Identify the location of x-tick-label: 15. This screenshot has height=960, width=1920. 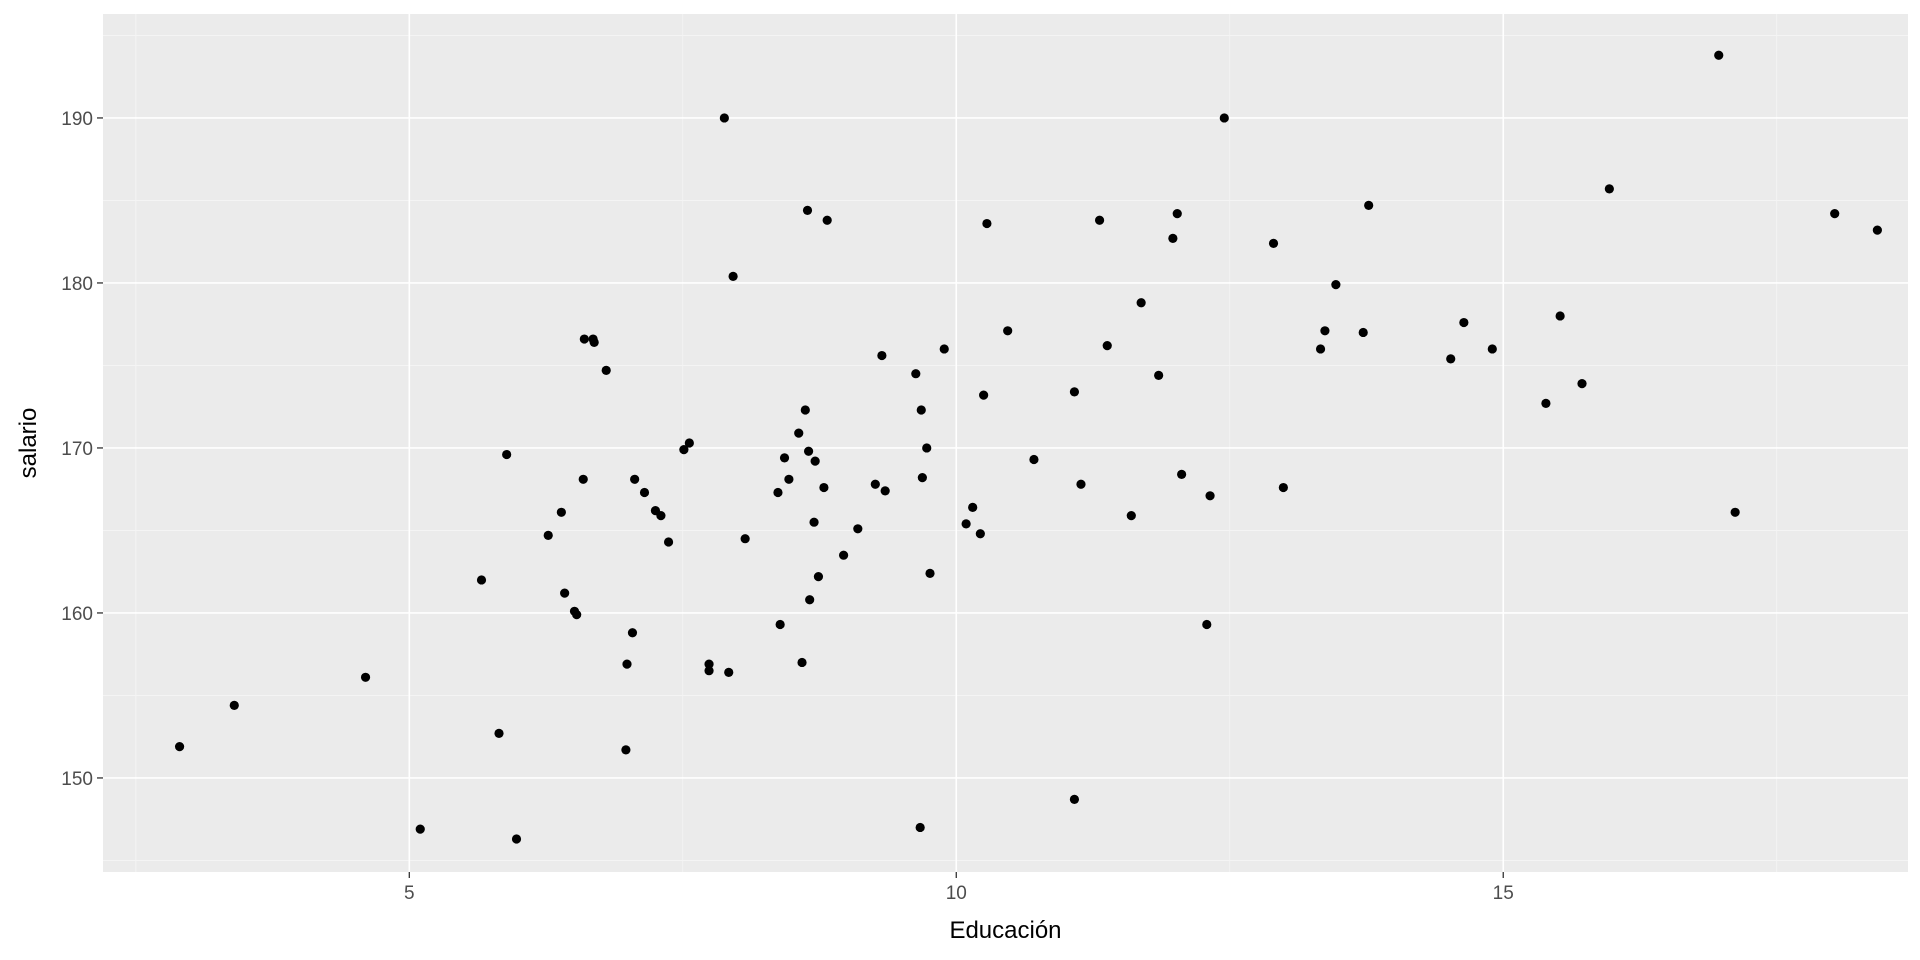
(1503, 893).